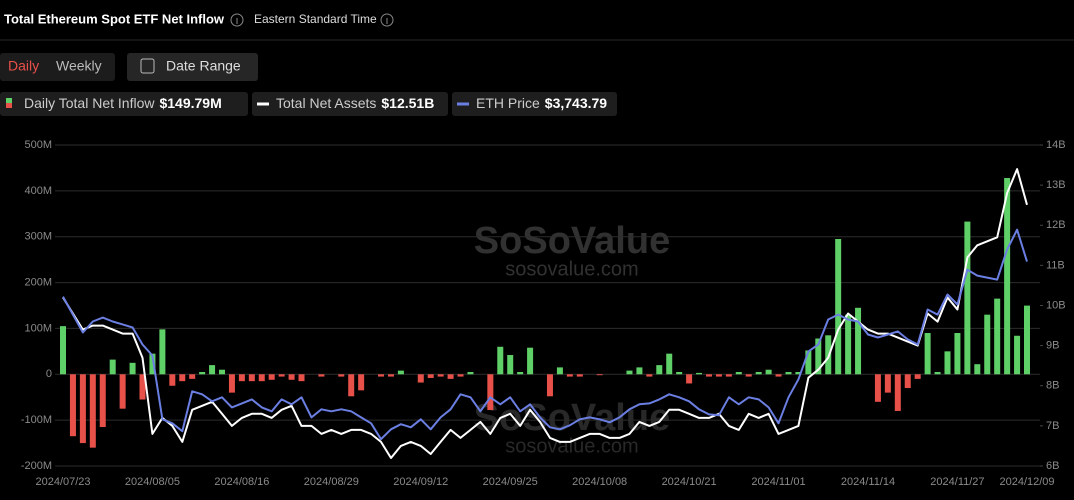 This screenshot has width=1074, height=500. Describe the element at coordinates (79, 66) in the screenshot. I see `tab-weekly: Weekly` at that location.